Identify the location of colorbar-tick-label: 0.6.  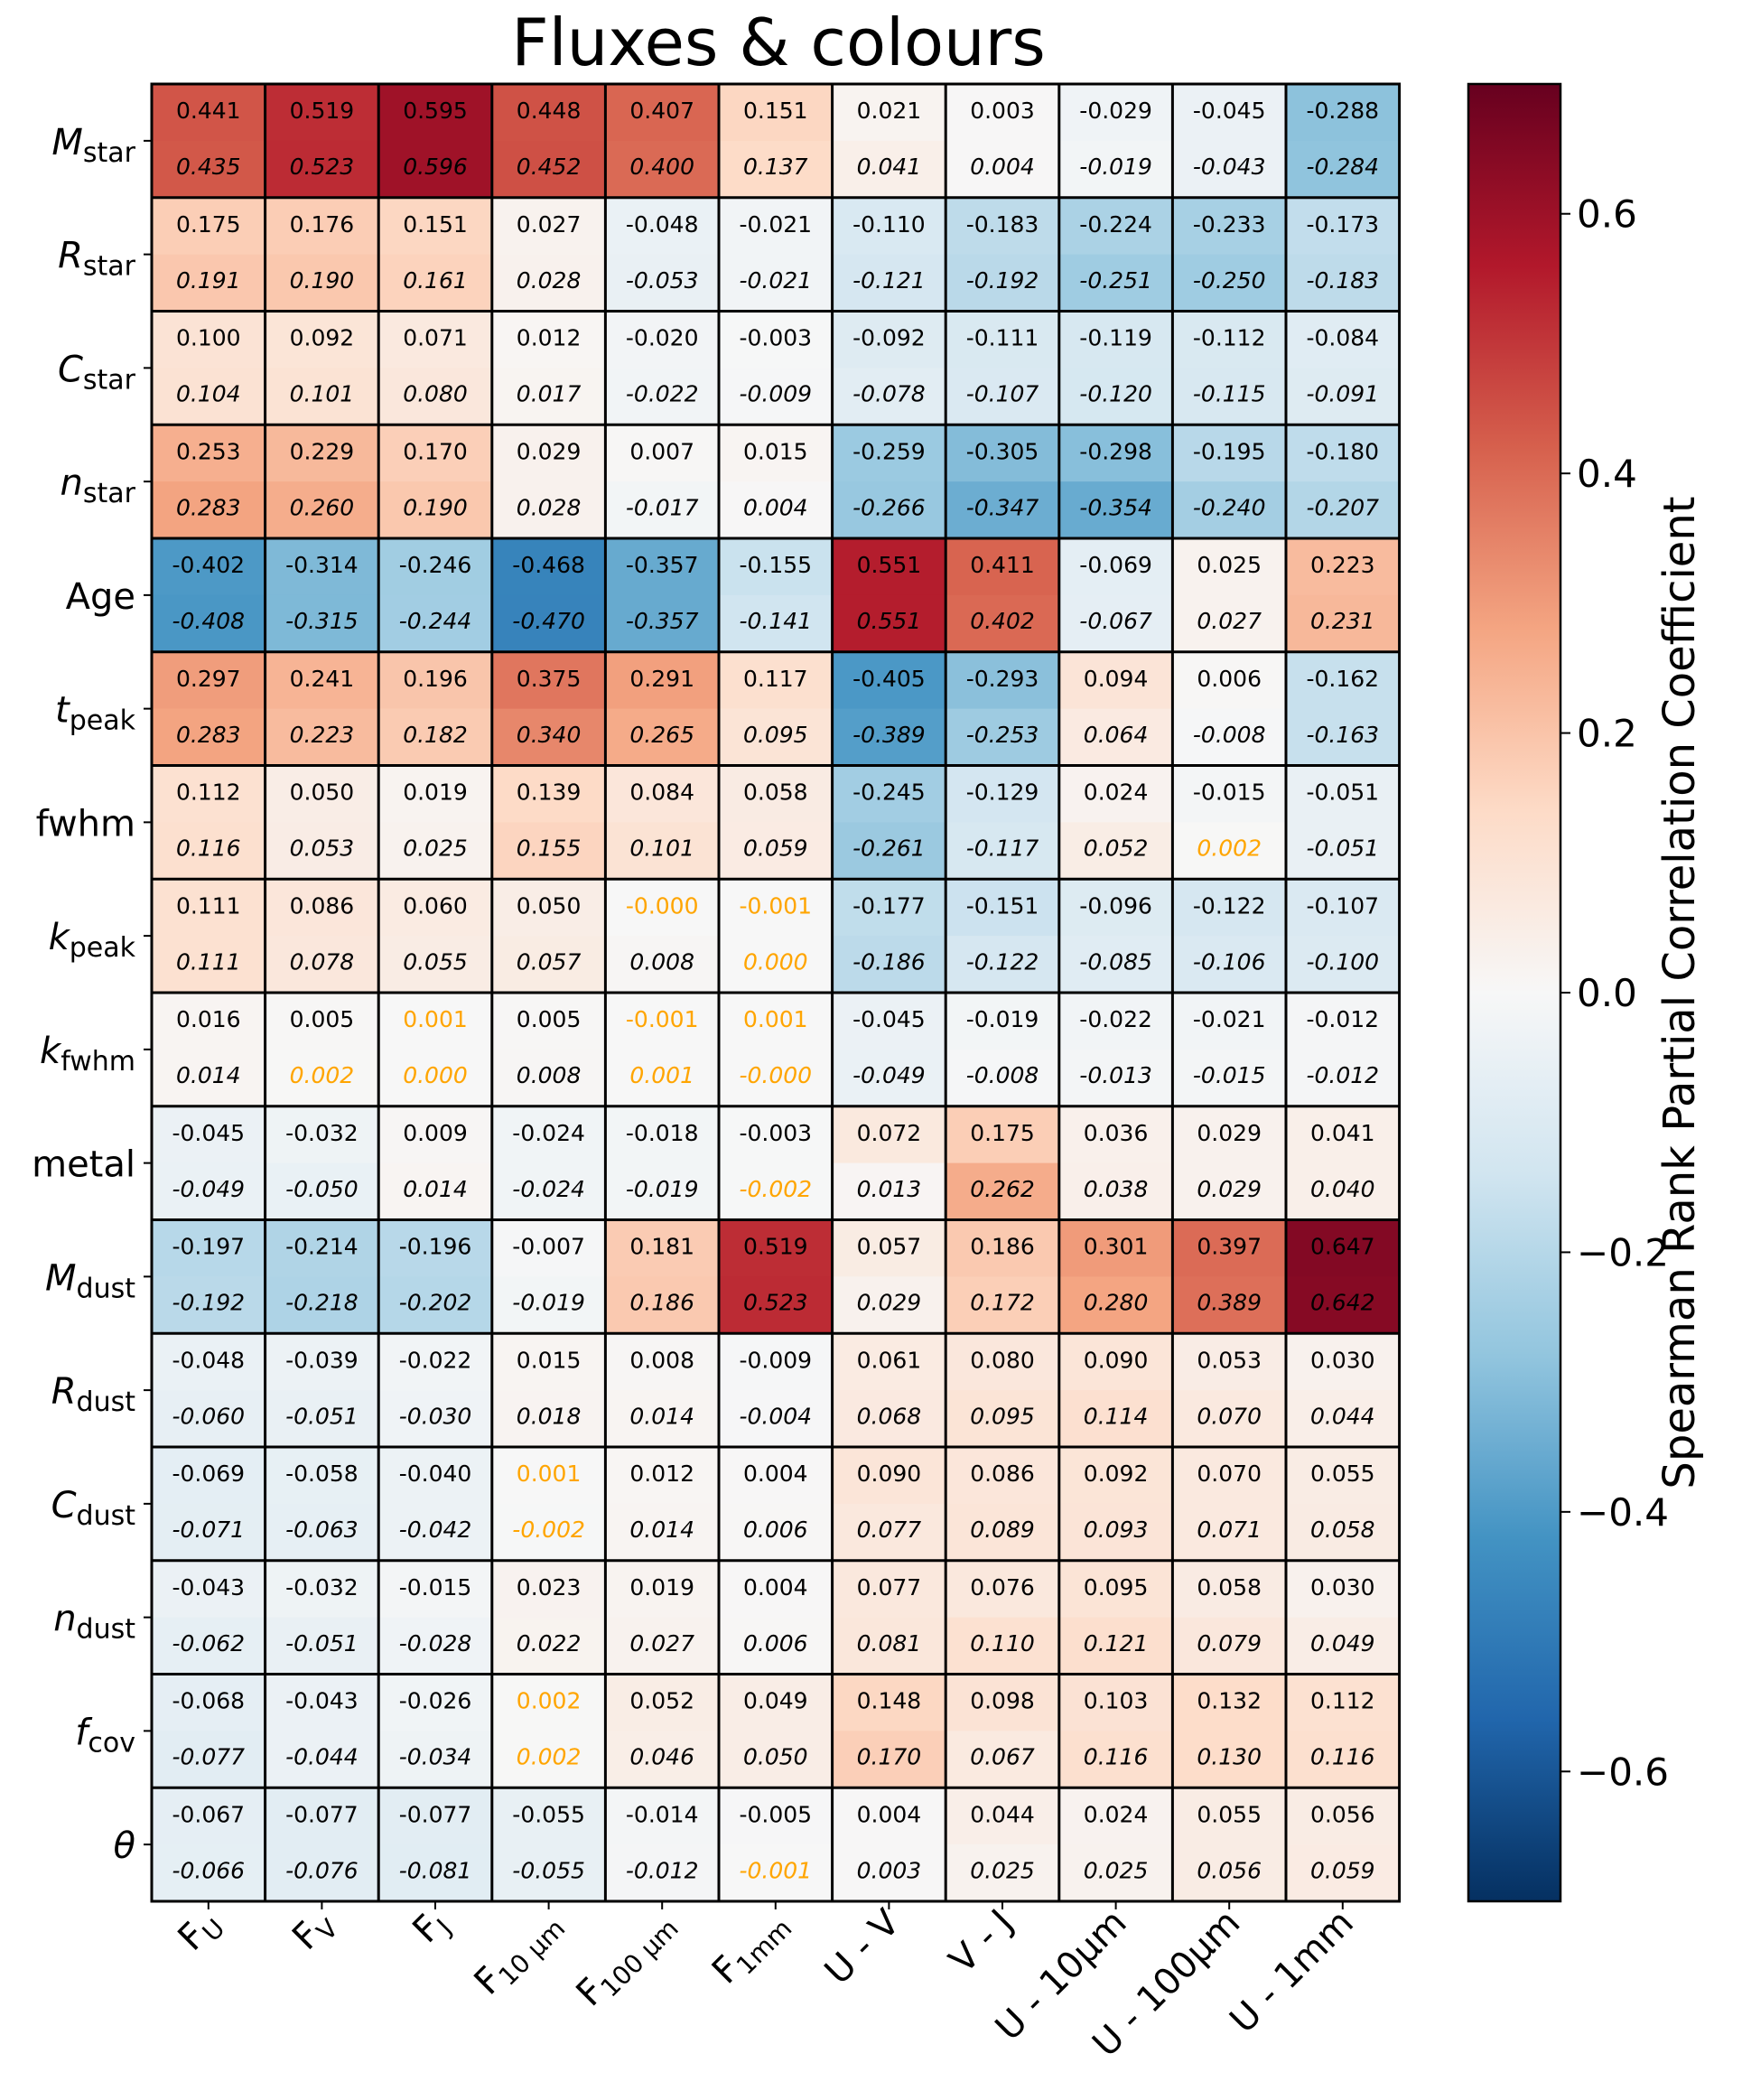
(1607, 214).